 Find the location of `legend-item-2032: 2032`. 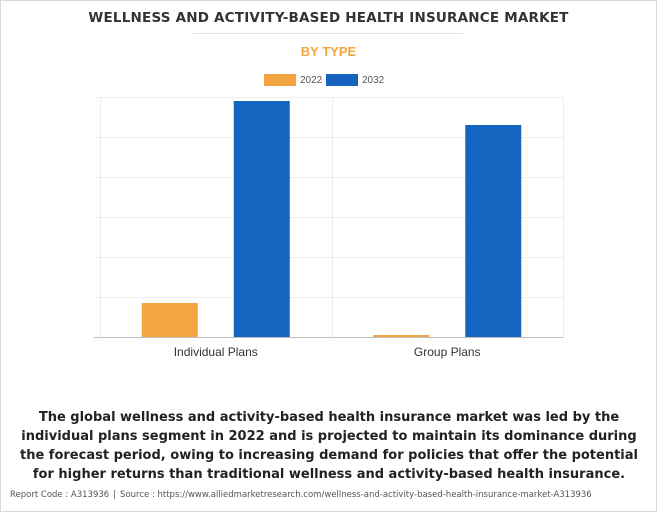

legend-item-2032: 2032 is located at coordinates (355, 80).